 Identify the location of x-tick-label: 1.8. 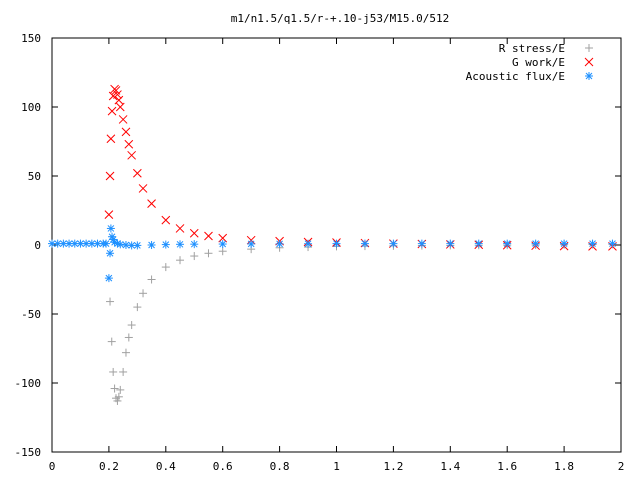
(564, 466).